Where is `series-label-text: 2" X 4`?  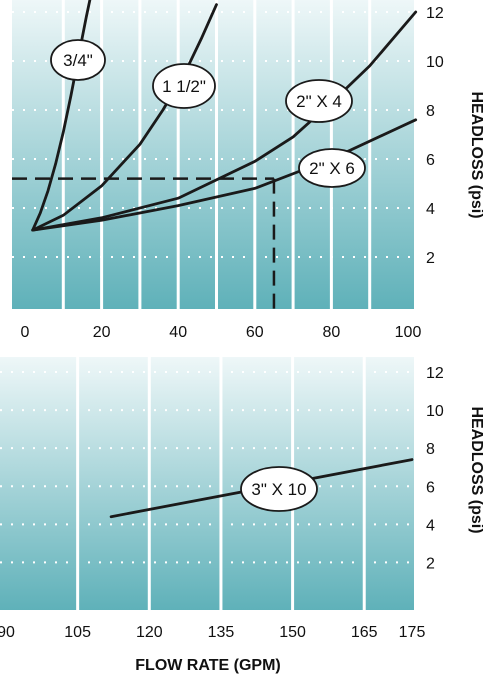 series-label-text: 2" X 4 is located at coordinates (319, 101).